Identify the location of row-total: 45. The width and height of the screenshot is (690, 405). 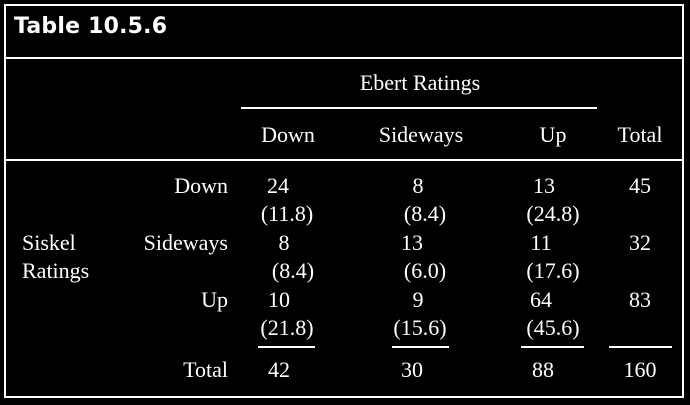
(640, 185).